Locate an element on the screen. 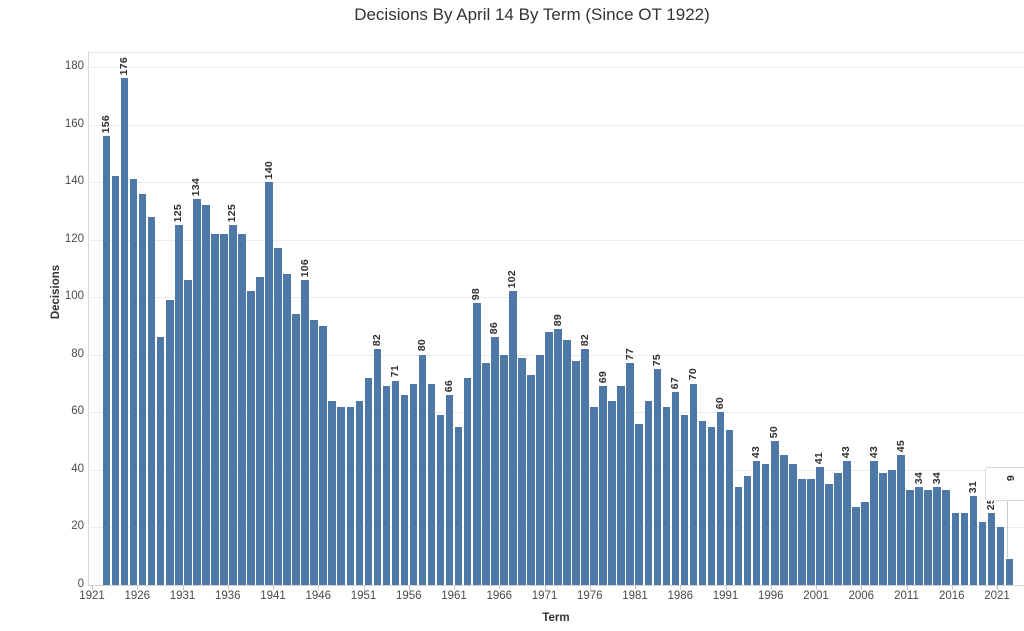 This screenshot has height=631, width=1024. bar-2012 is located at coordinates (919, 536).